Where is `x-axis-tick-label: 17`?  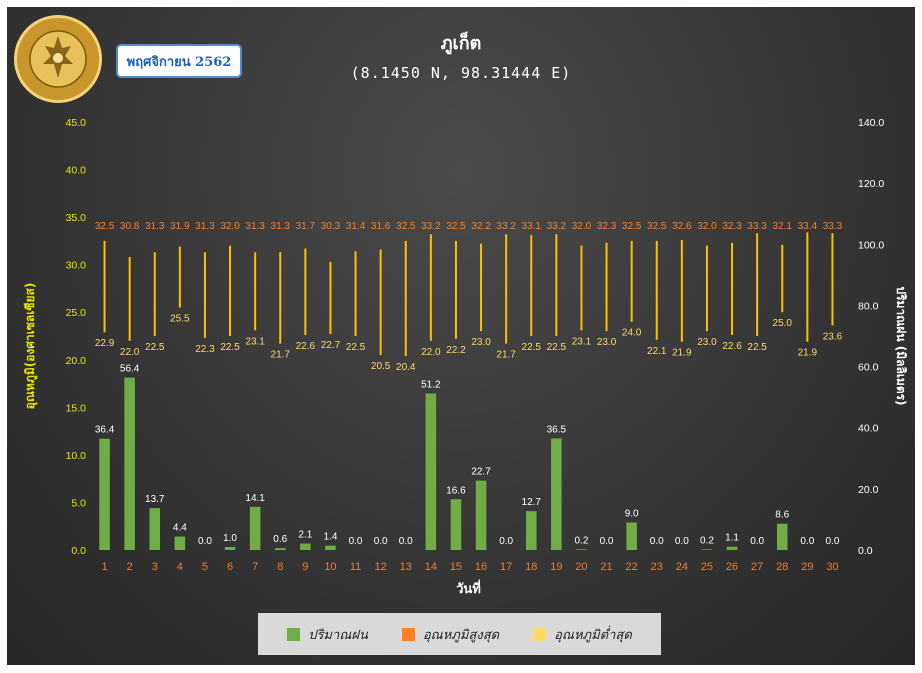 x-axis-tick-label: 17 is located at coordinates (506, 567).